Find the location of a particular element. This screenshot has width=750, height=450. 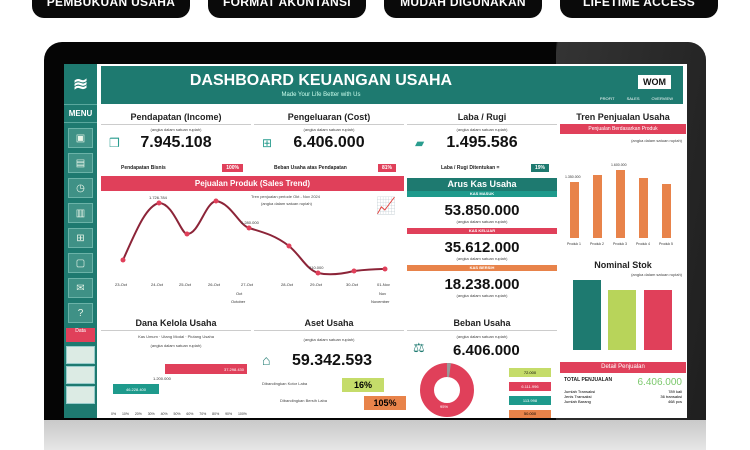

sales-by-product-title: Tren Penjualan Usaha is located at coordinates (623, 117).